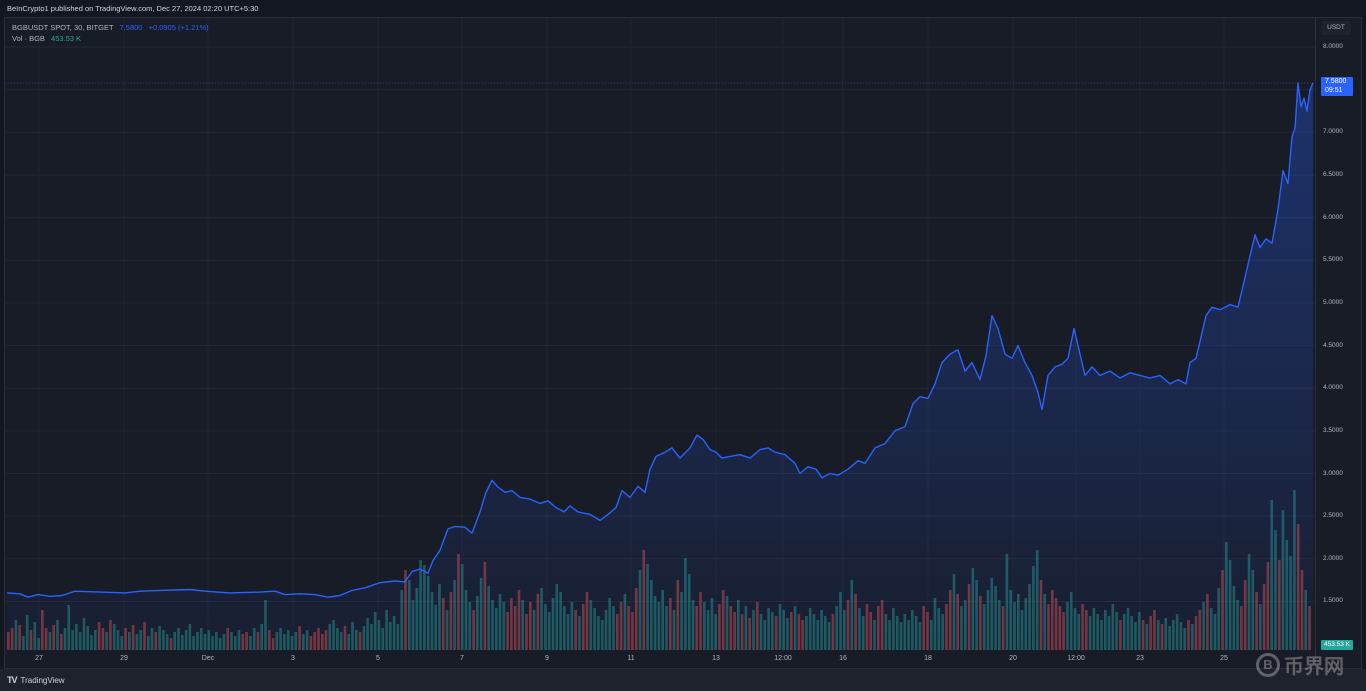 This screenshot has width=1366, height=691. What do you see at coordinates (1224, 658) in the screenshot?
I see `x-tick-label: 25` at bounding box center [1224, 658].